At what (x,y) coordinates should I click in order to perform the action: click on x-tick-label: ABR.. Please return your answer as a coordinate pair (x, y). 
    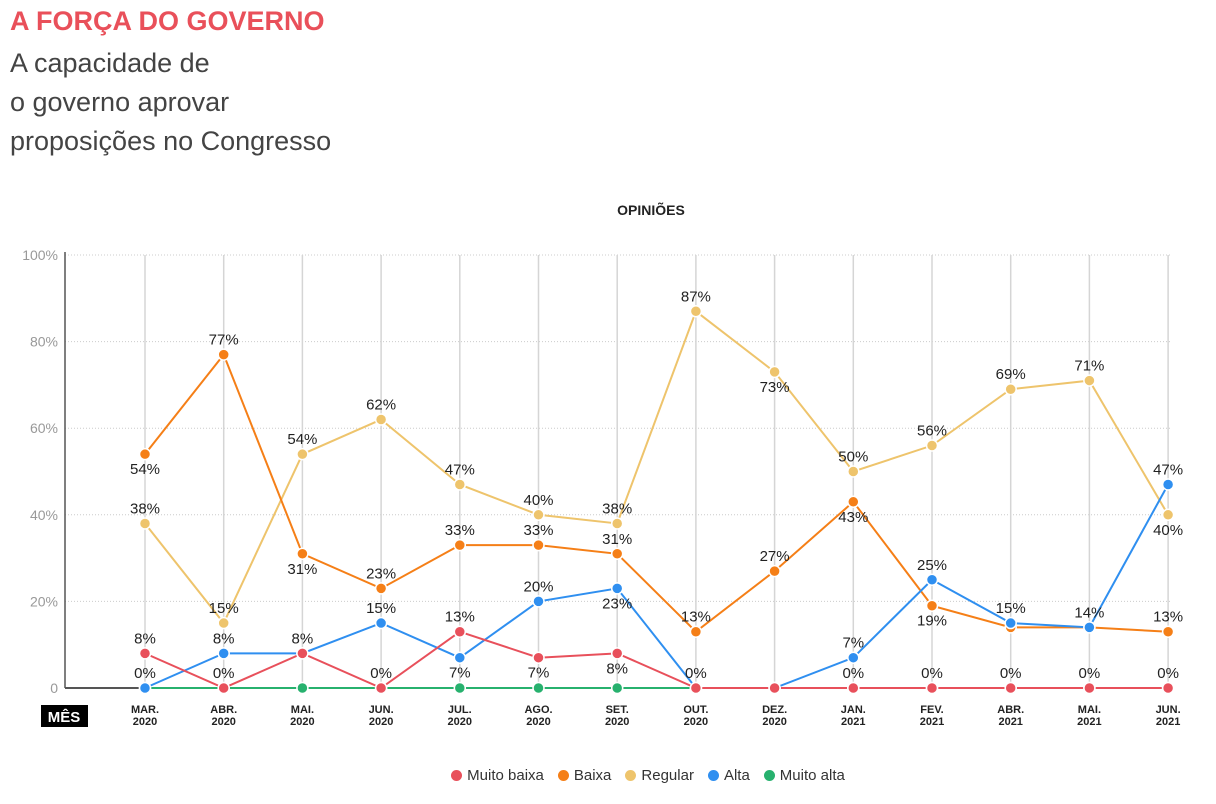
    Looking at the image, I should click on (1010, 710).